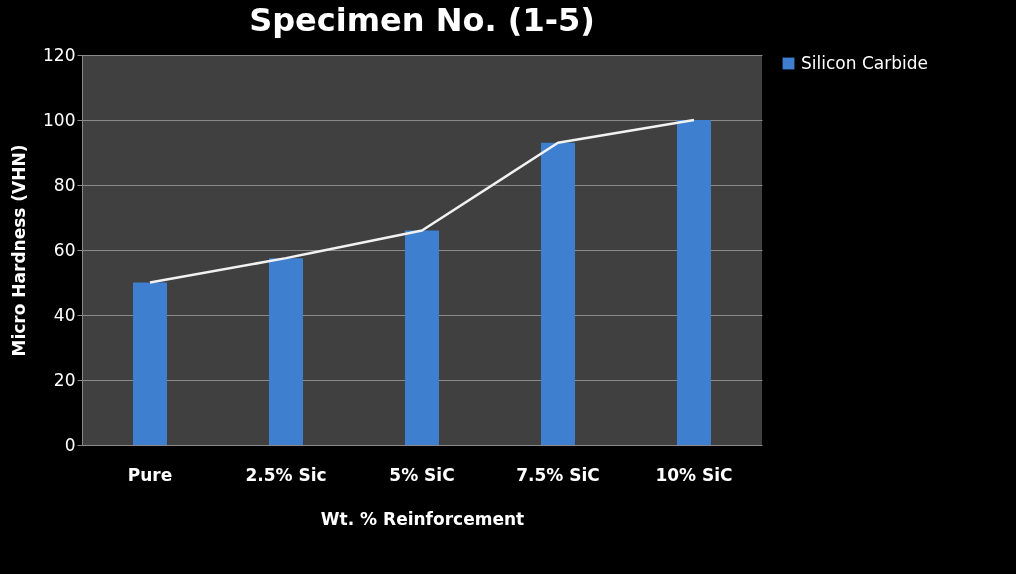 The image size is (1016, 574). I want to click on x-tick-label: Pure, so click(150, 474).